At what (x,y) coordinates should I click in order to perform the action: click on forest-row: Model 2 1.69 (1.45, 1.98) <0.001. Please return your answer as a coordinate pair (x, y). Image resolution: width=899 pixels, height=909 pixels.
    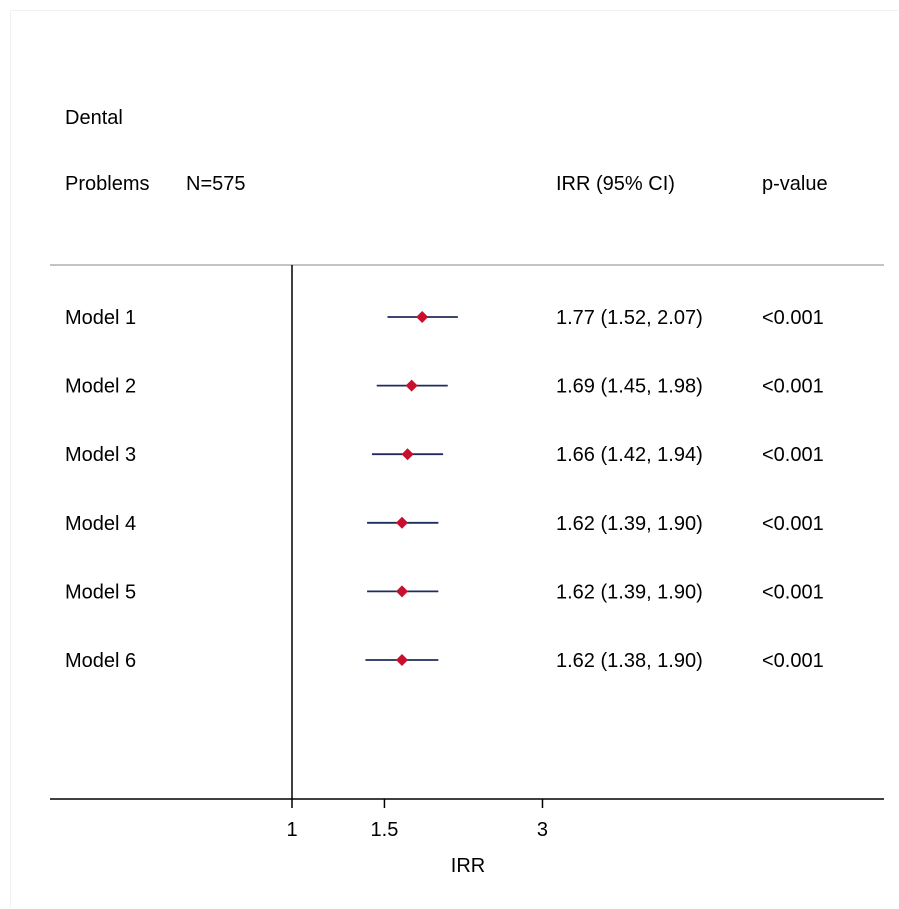
    Looking at the image, I should click on (444, 387).